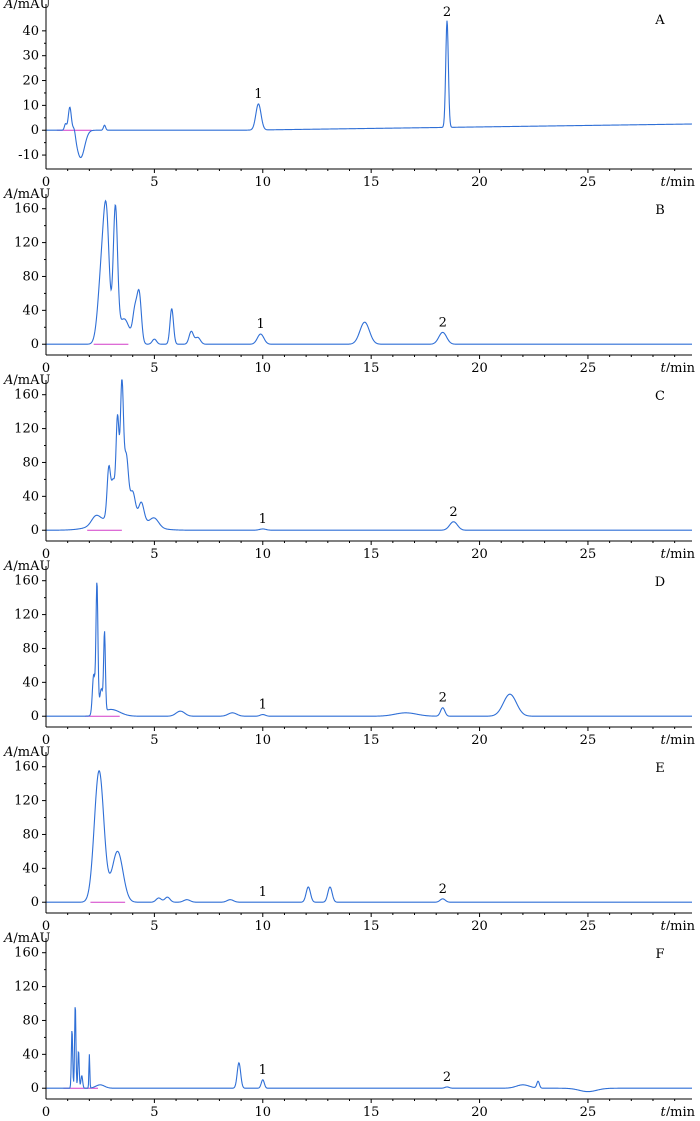 The height and width of the screenshot is (1121, 700). I want to click on panel-label: F, so click(659, 954).